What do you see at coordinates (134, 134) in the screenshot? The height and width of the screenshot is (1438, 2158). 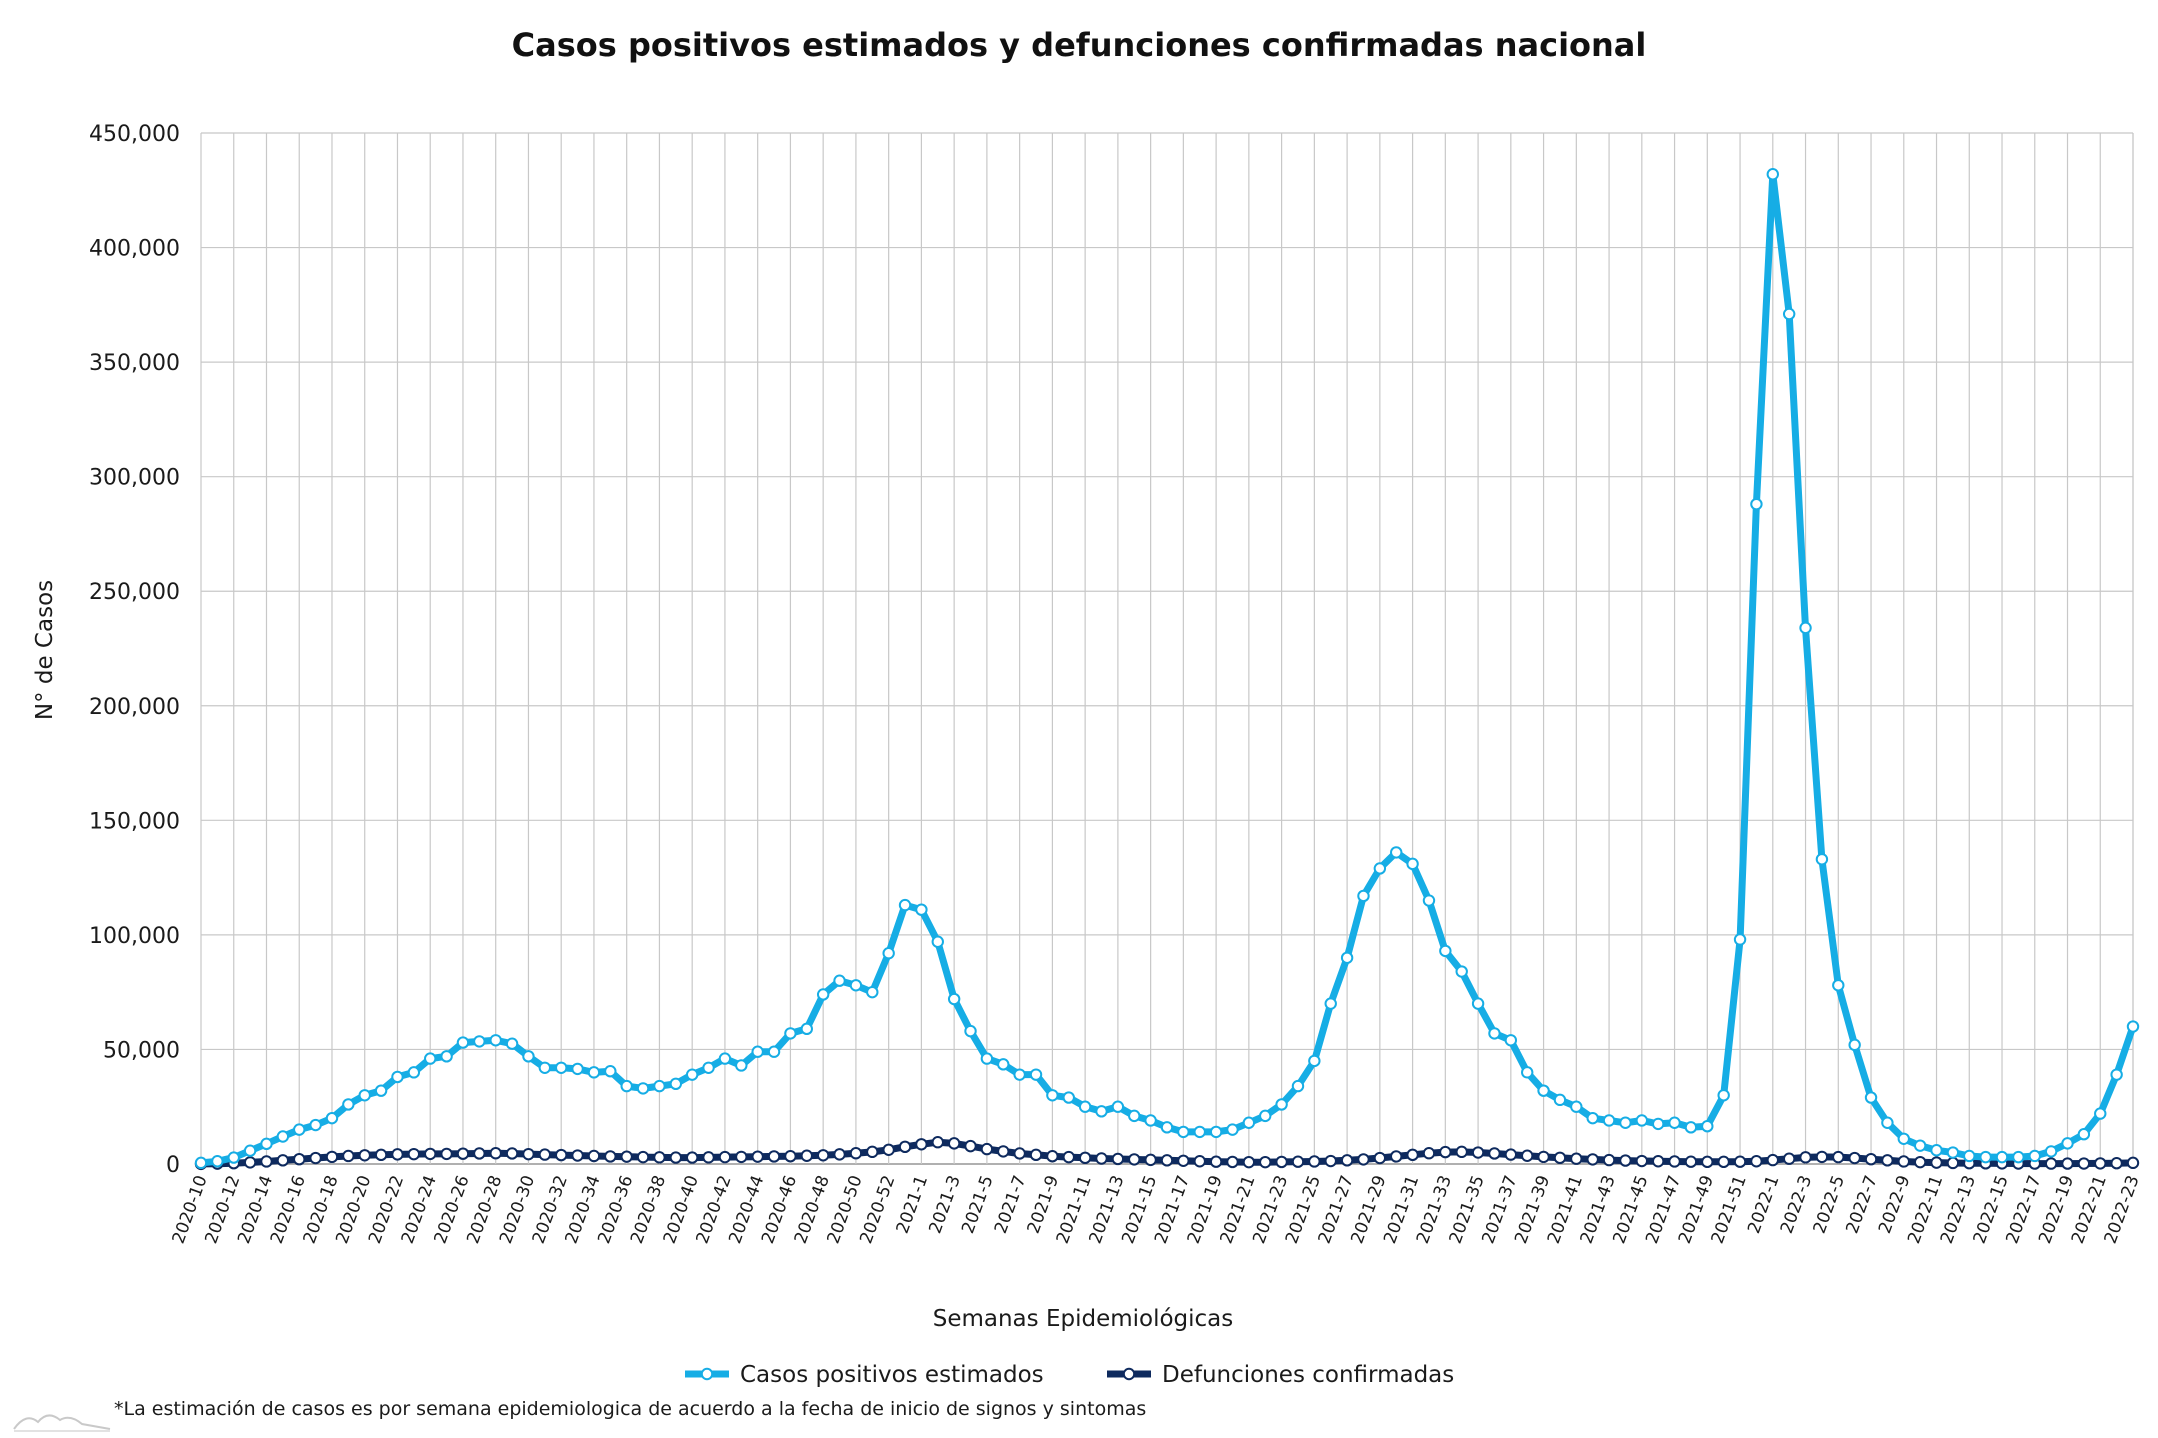 I see `y-tick-label: 450,000` at bounding box center [134, 134].